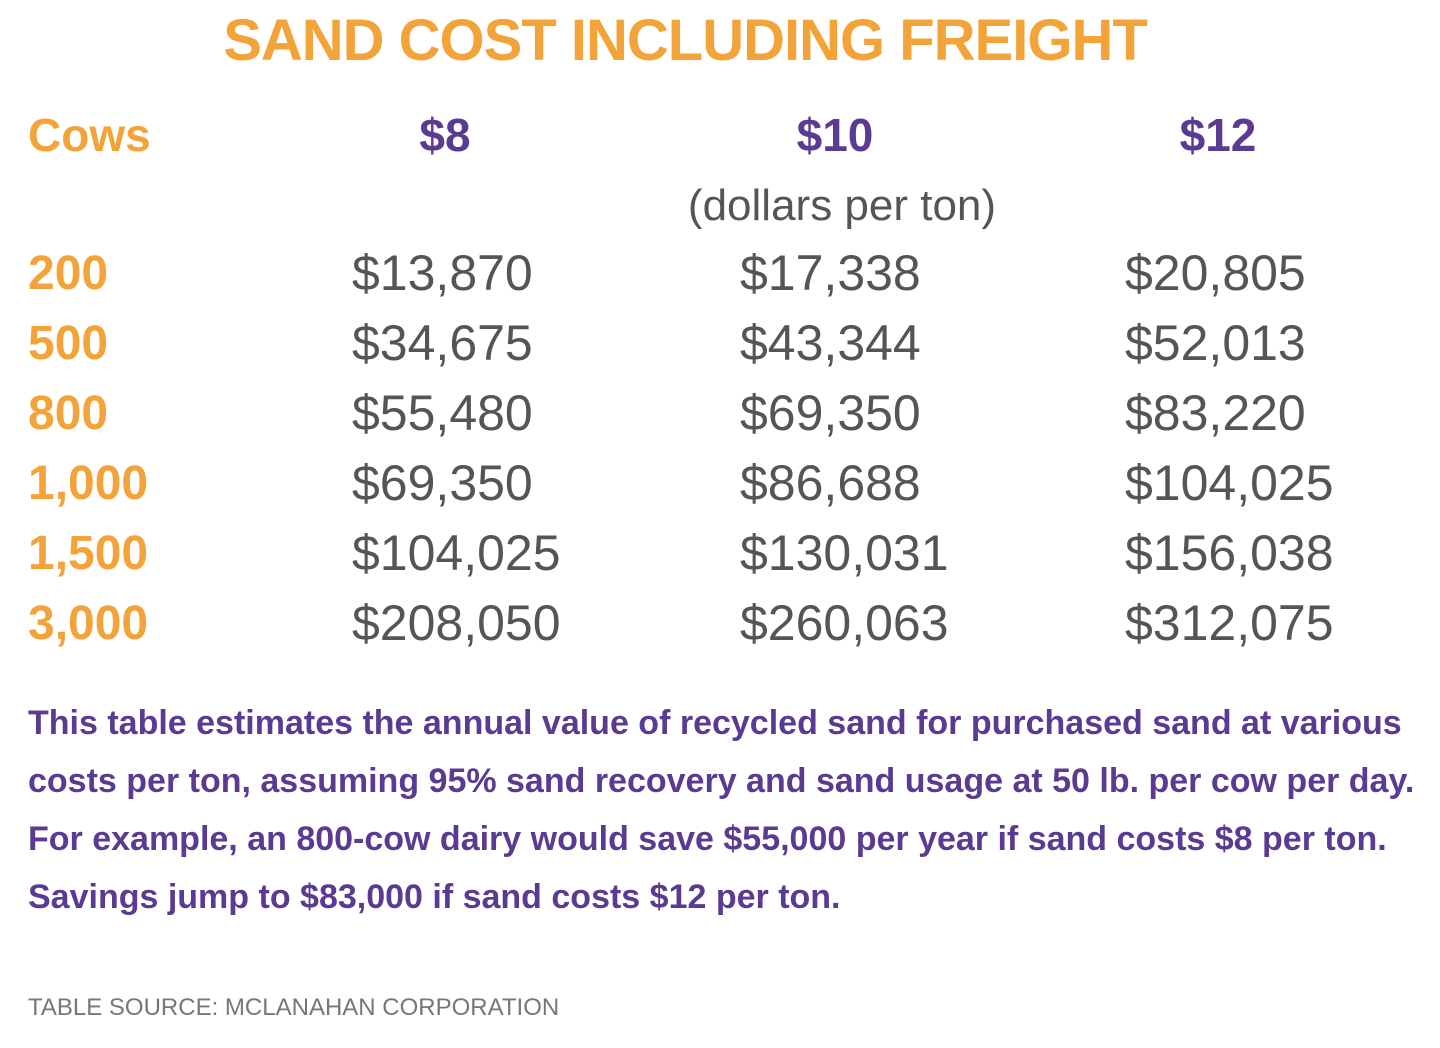 The image size is (1440, 1048). I want to click on table-cell: $130,031, so click(844, 553).